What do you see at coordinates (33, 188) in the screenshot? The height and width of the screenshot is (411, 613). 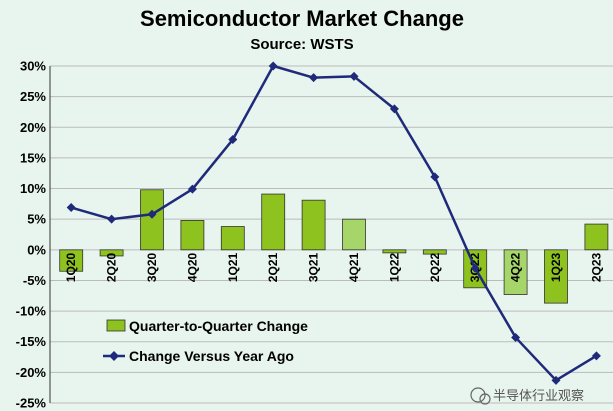 I see `y-tick-label: 10%` at bounding box center [33, 188].